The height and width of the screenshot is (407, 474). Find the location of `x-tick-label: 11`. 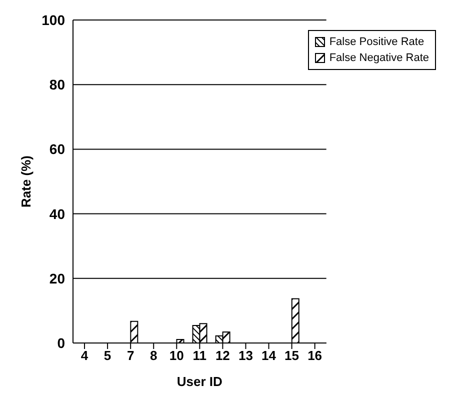

x-tick-label: 11 is located at coordinates (199, 356).